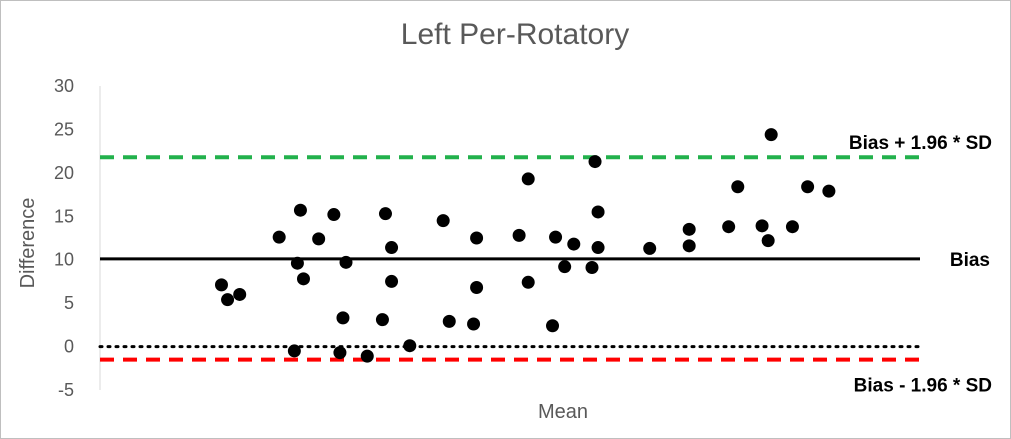 The width and height of the screenshot is (1011, 439). I want to click on x-axis-title: Mean, so click(563, 412).